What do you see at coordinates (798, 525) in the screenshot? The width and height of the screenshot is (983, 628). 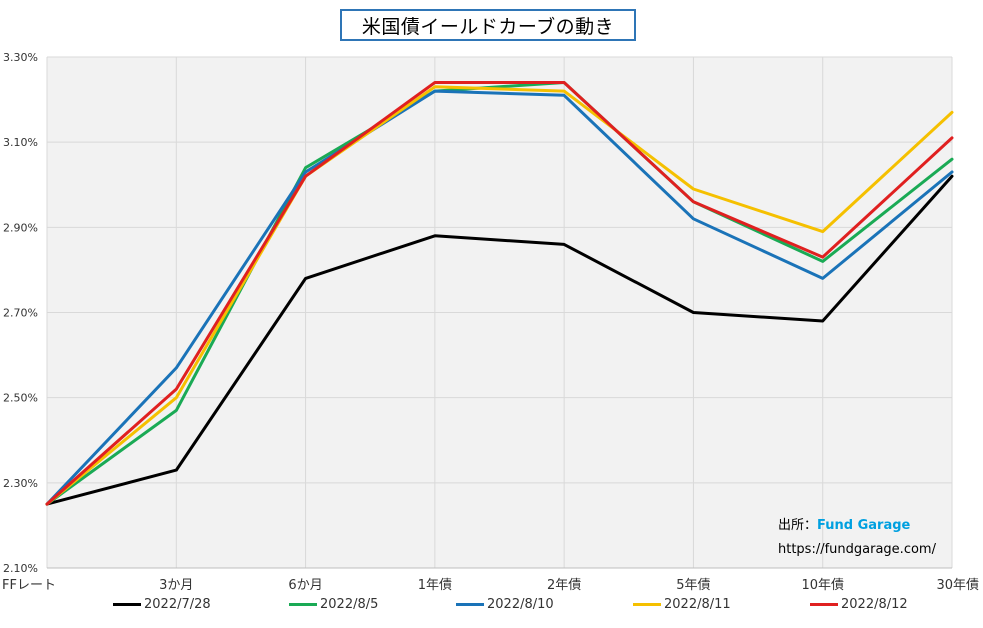 I see `source-prefix: 出所：` at bounding box center [798, 525].